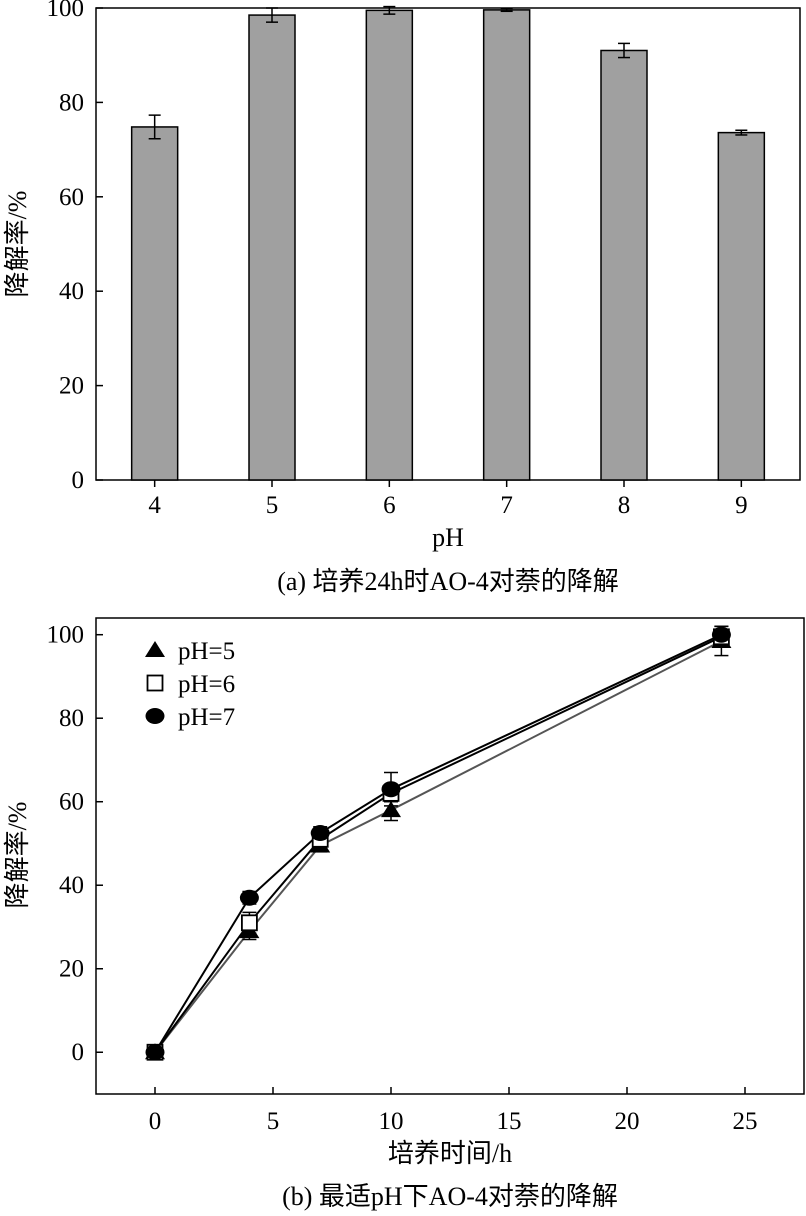  What do you see at coordinates (506, 505) in the screenshot?
I see `x-tick-label: 7` at bounding box center [506, 505].